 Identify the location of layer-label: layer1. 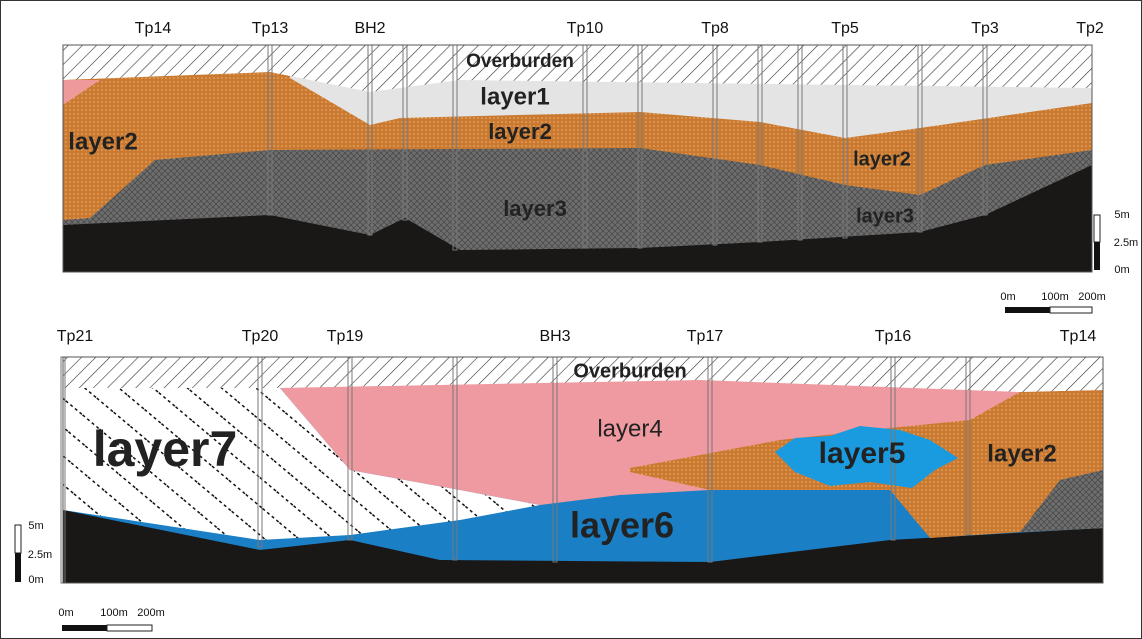
(514, 96).